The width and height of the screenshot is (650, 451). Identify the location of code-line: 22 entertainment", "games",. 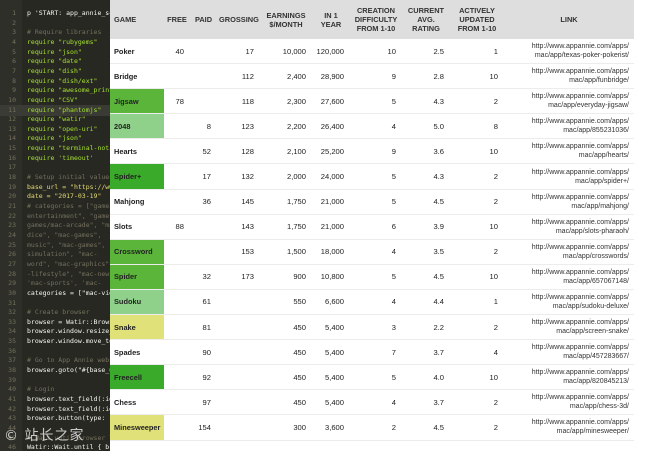
(62, 216).